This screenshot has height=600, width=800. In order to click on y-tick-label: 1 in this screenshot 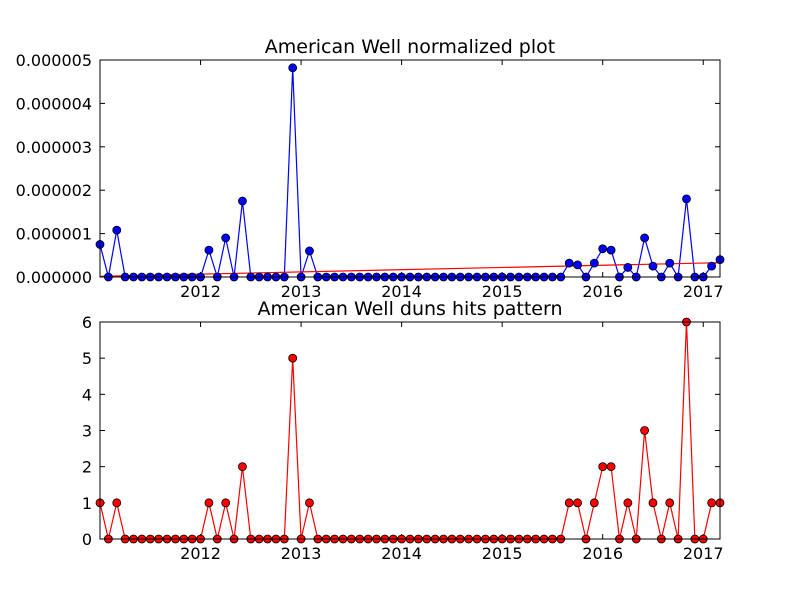, I will do `click(87, 503)`.